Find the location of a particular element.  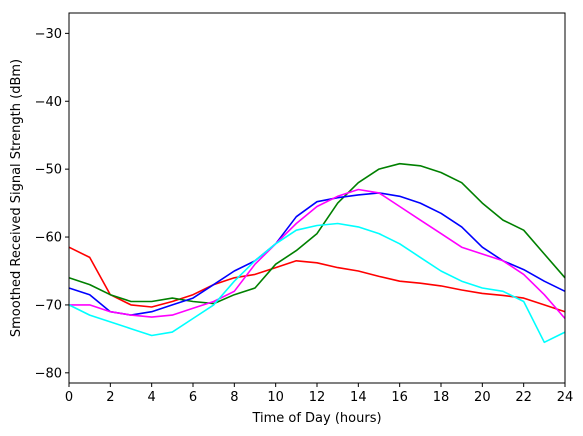

x-tick-label: 0 is located at coordinates (69, 397).